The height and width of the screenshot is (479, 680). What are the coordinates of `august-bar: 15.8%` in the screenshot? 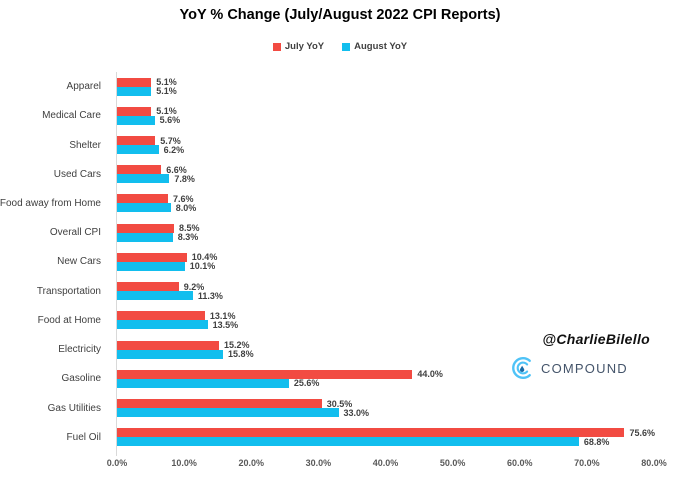 It's located at (185, 354).